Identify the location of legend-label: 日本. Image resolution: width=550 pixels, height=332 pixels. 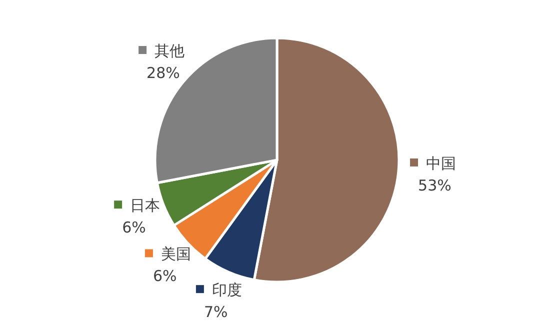
(145, 205).